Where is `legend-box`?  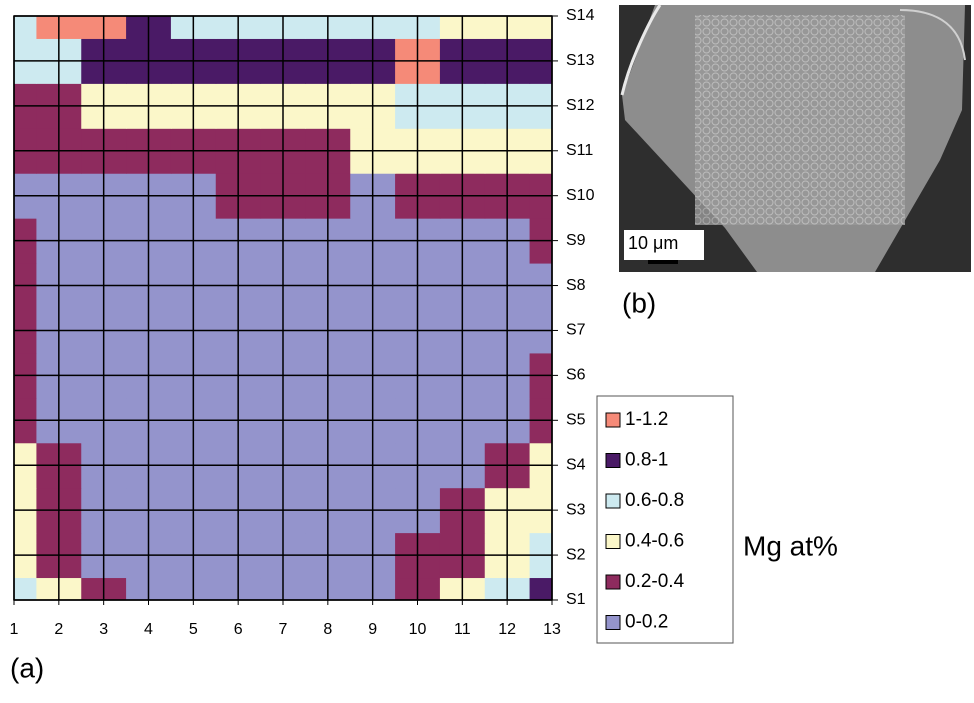 legend-box is located at coordinates (665, 519).